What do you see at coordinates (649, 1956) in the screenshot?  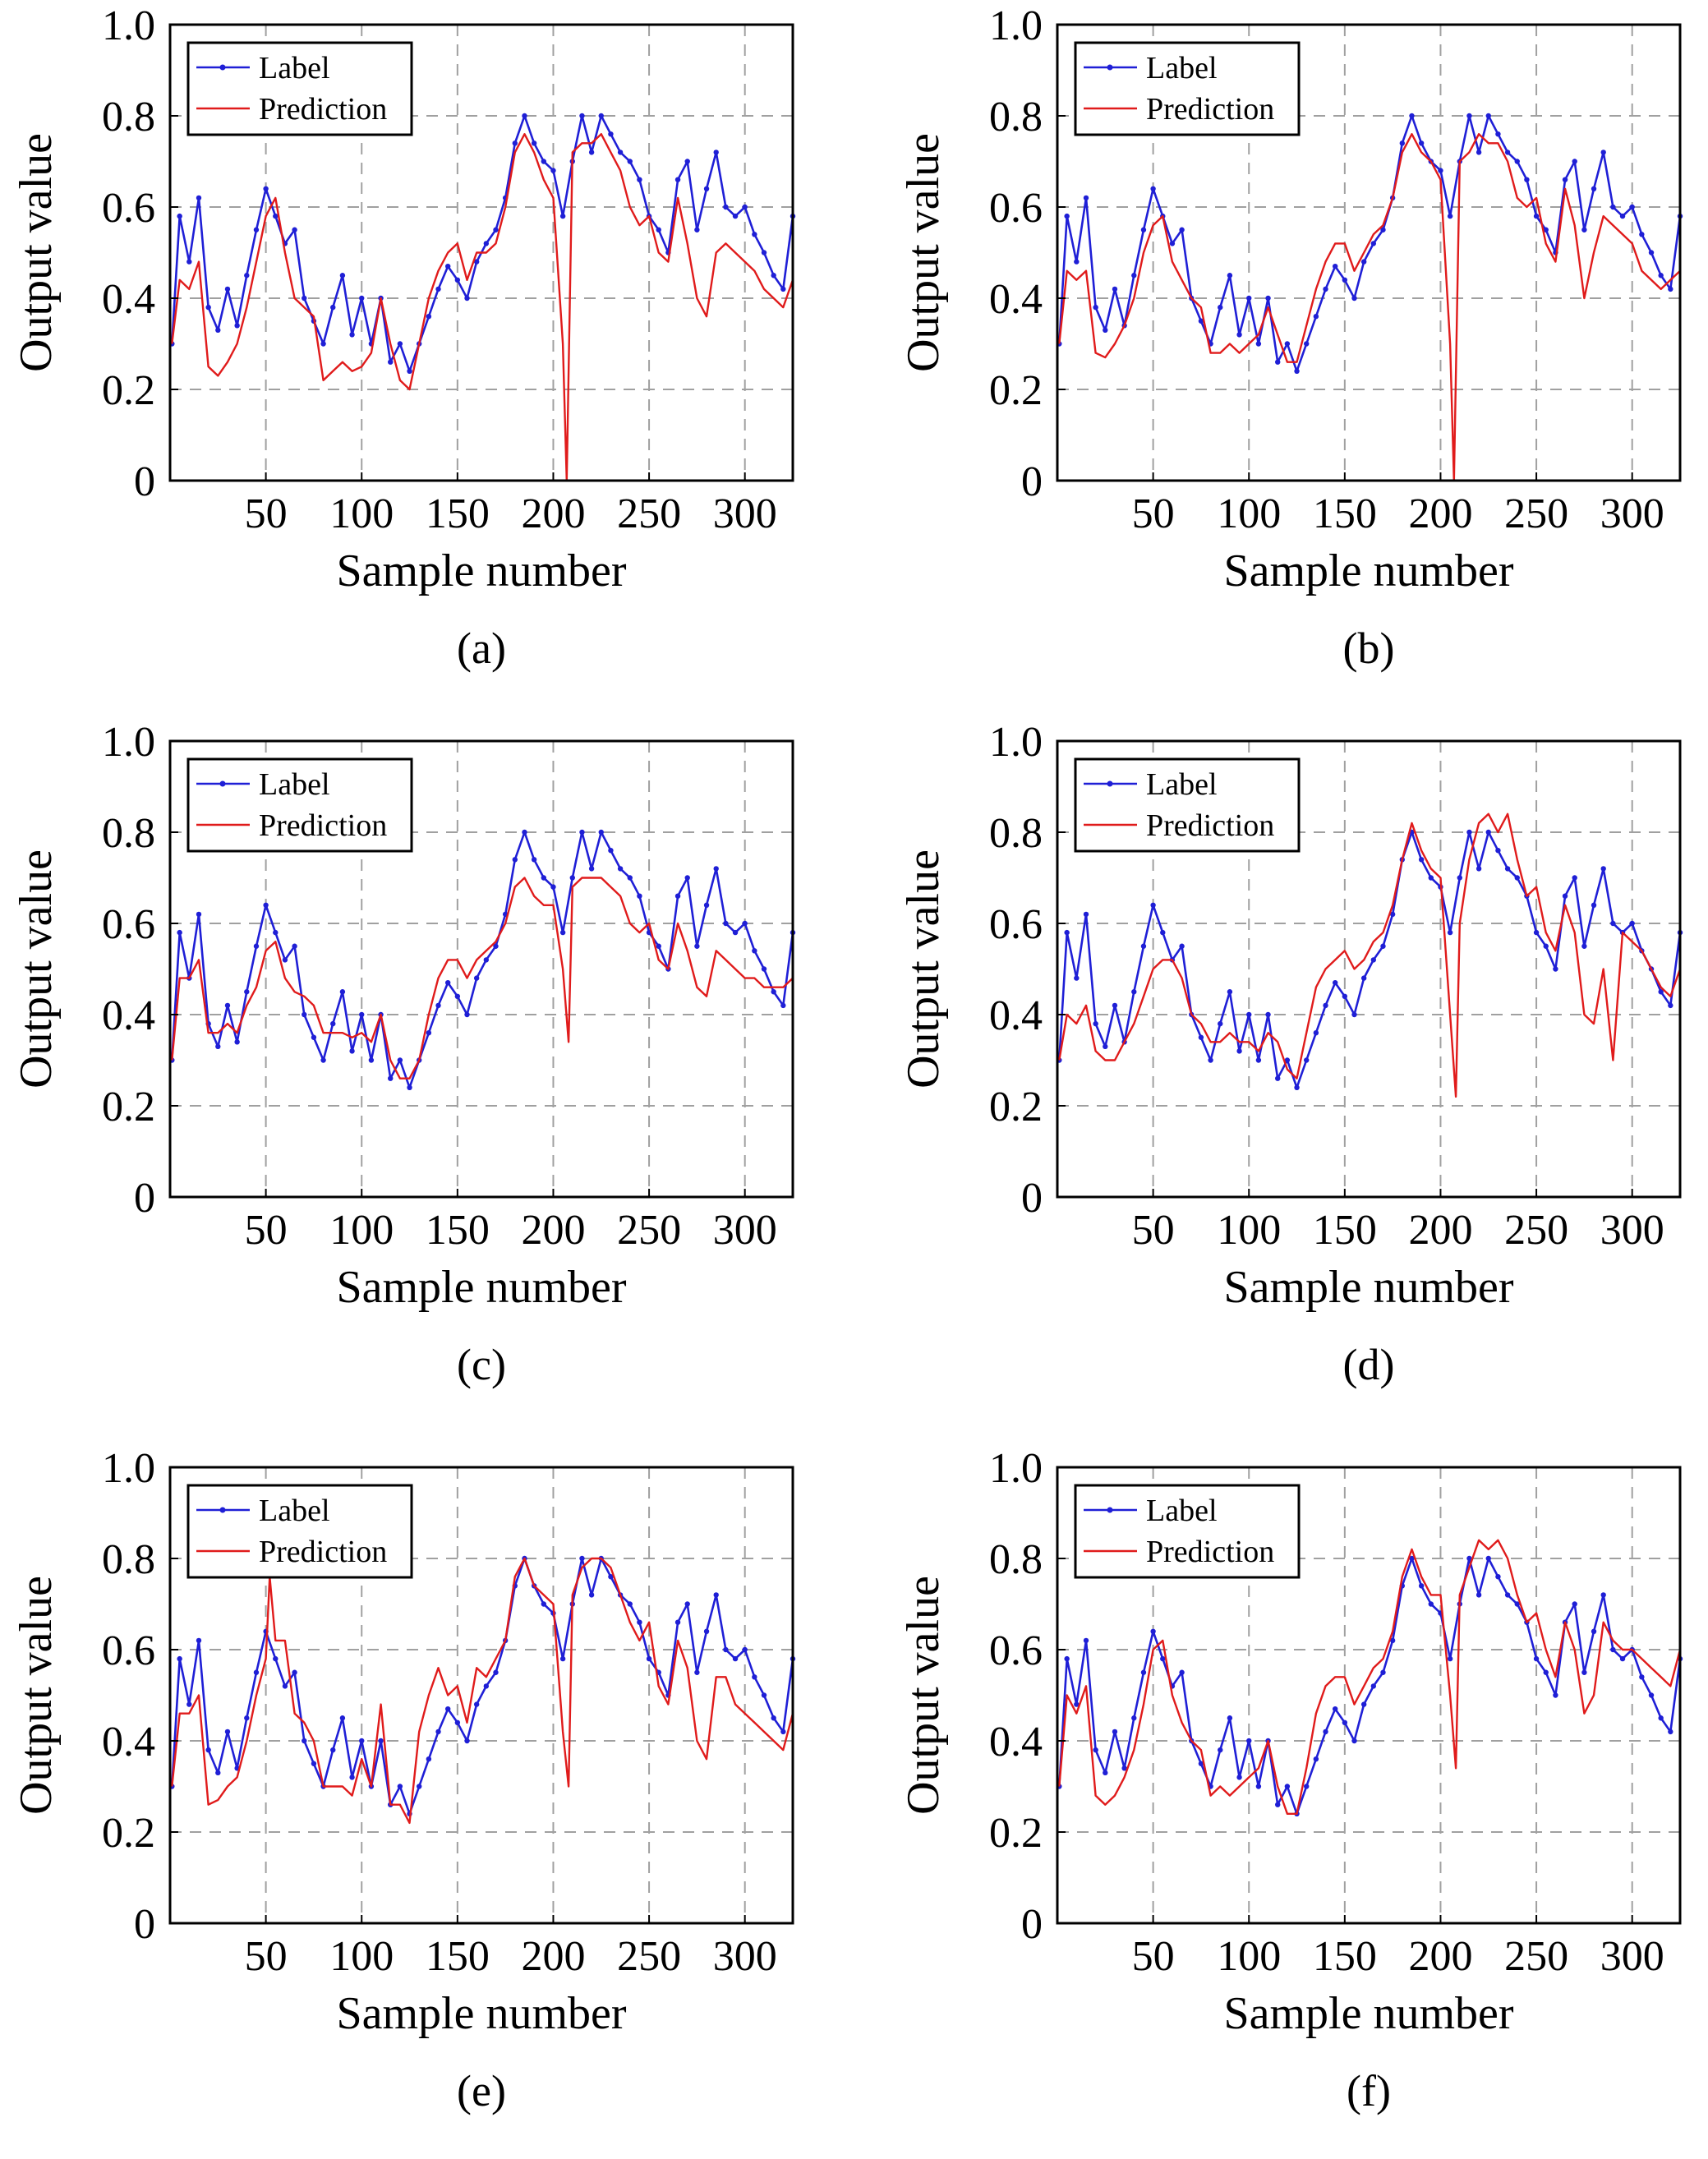 I see `x-tick-label: 250` at bounding box center [649, 1956].